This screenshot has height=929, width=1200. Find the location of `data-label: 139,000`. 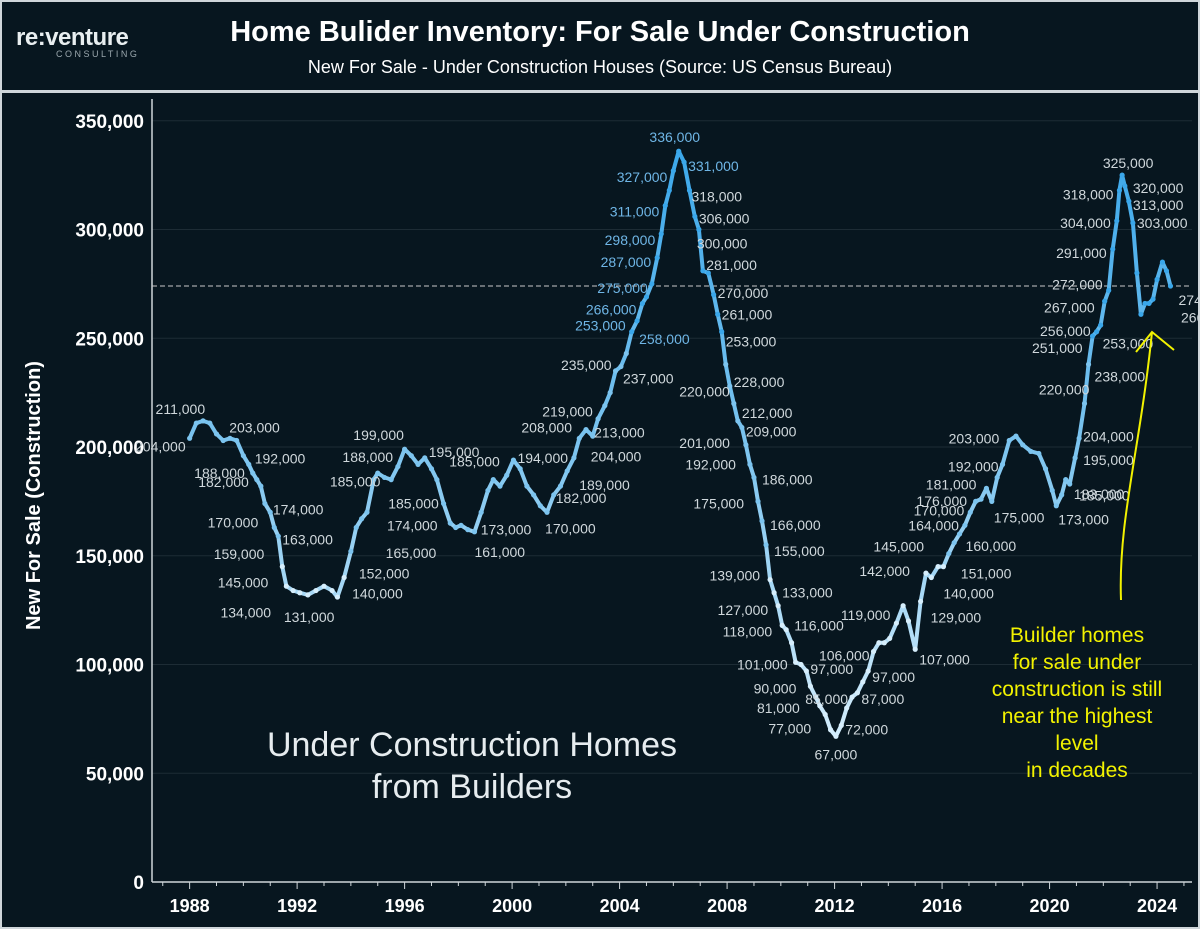

data-label: 139,000 is located at coordinates (734, 576).